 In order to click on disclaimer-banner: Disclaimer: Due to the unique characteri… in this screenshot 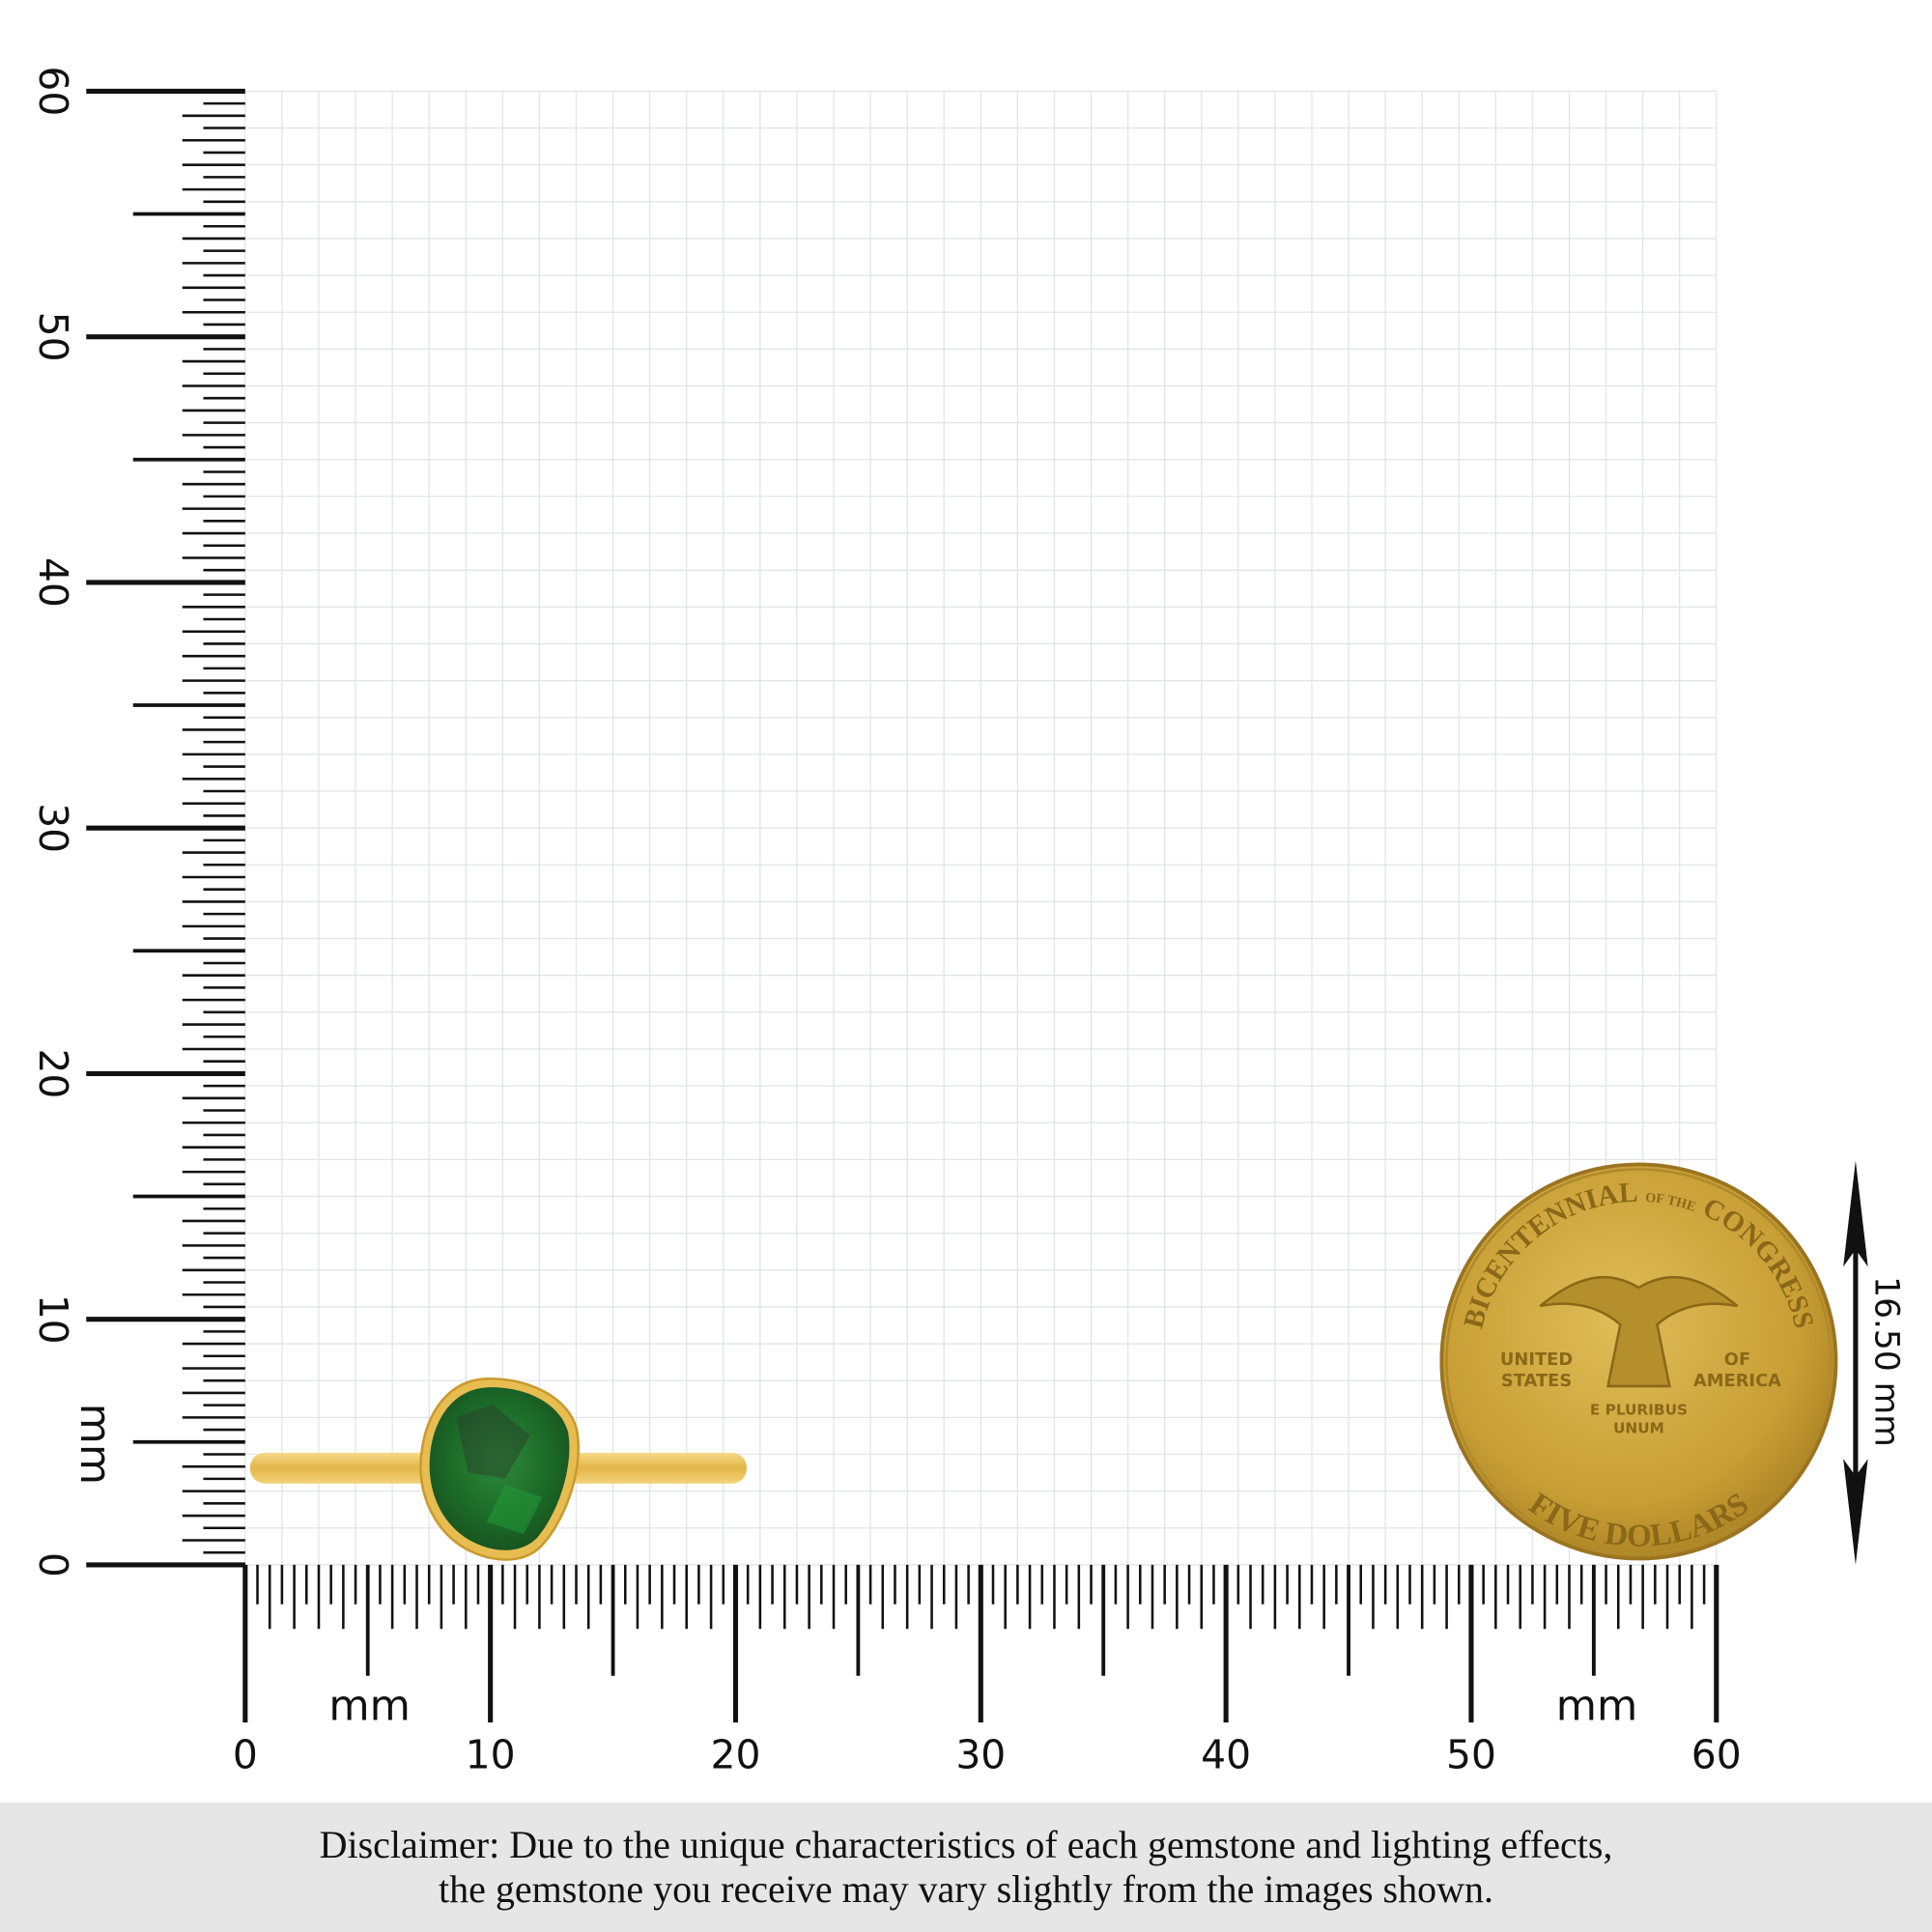, I will do `click(966, 1867)`.